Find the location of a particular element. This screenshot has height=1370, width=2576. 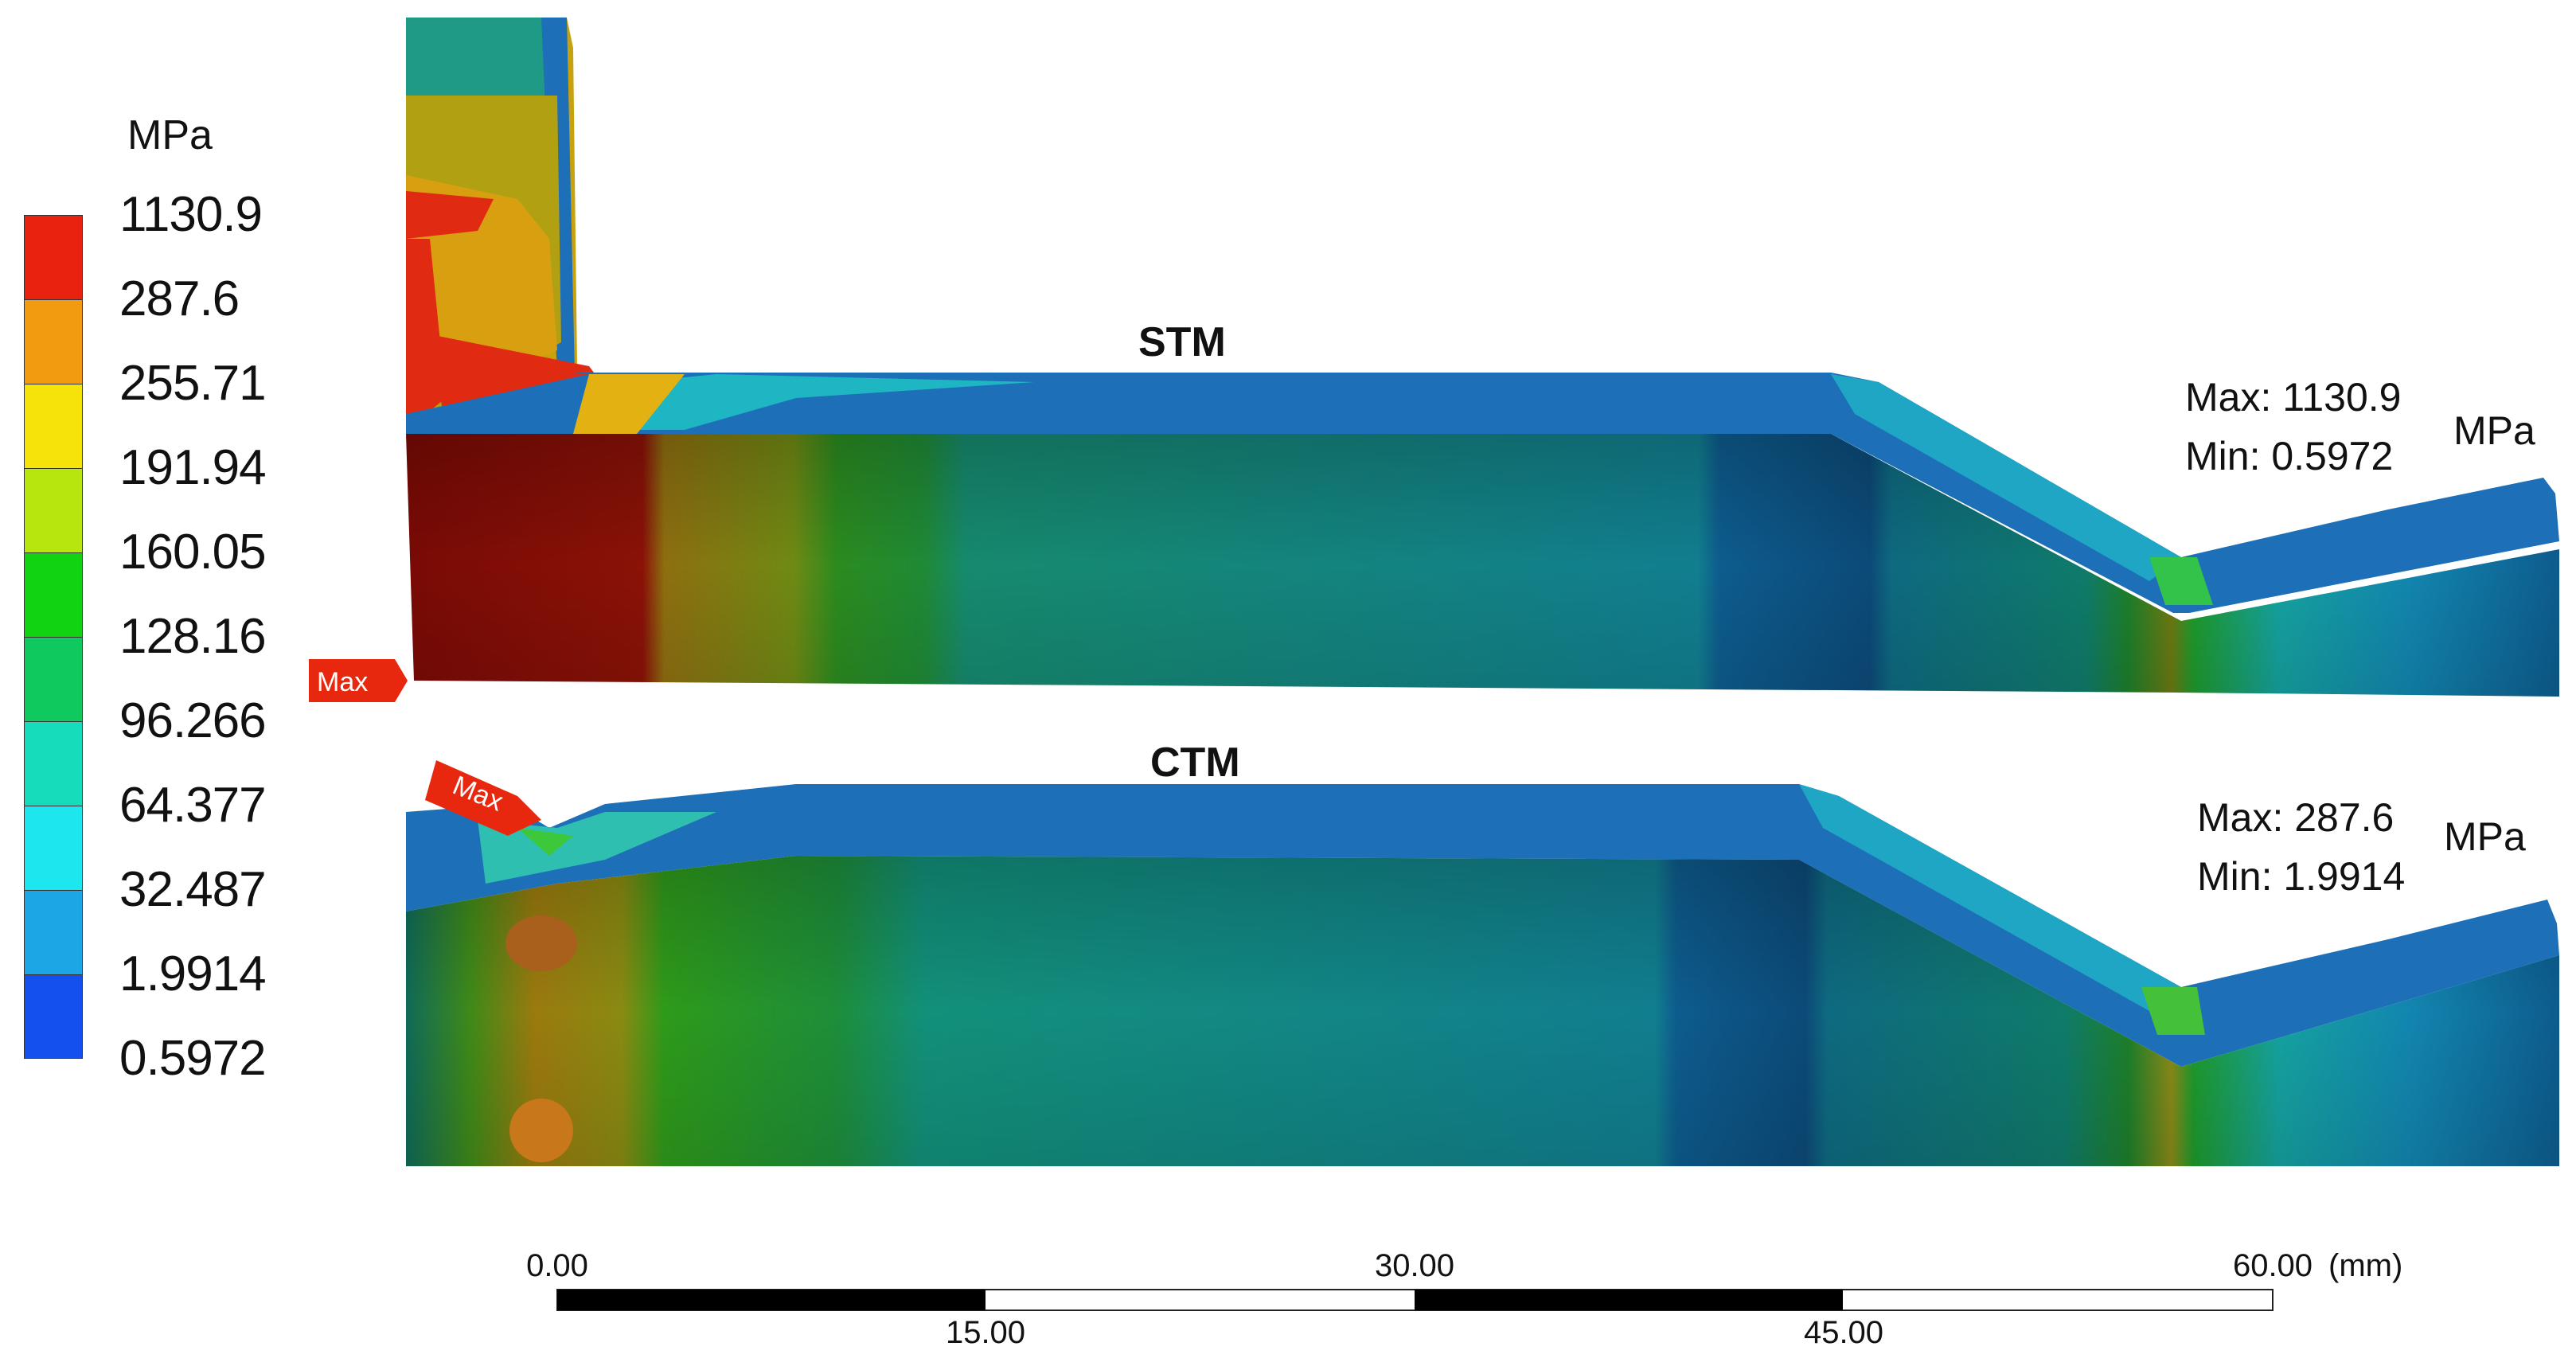

stm-title: STM is located at coordinates (1182, 342).